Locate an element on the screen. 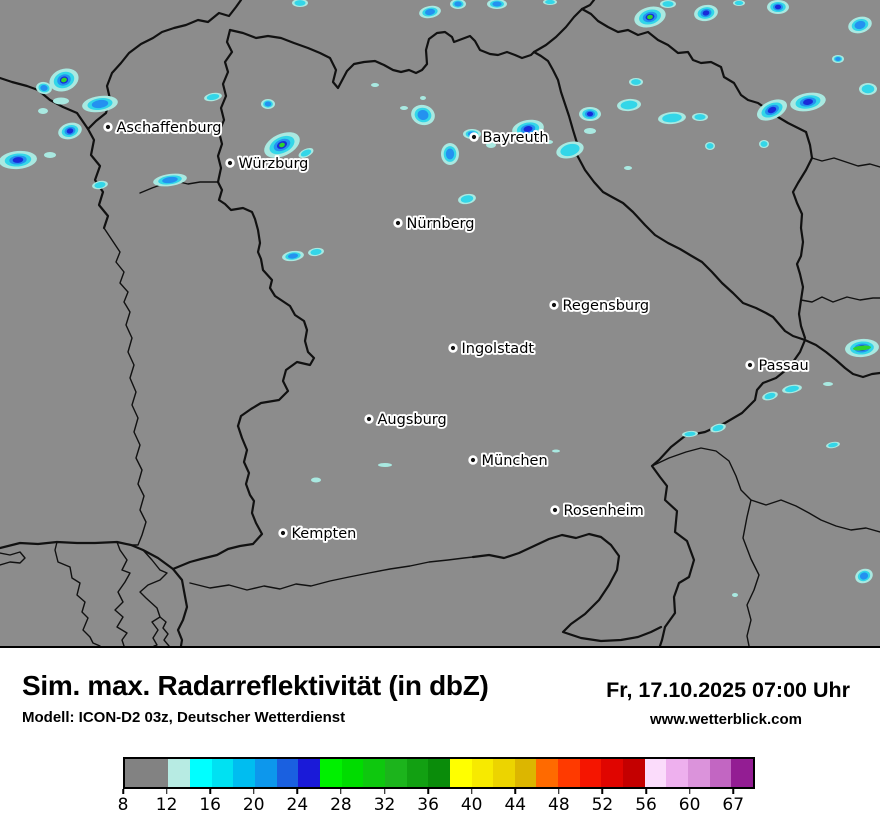 Image resolution: width=880 pixels, height=830 pixels. reflectivity-colorbar is located at coordinates (439, 773).